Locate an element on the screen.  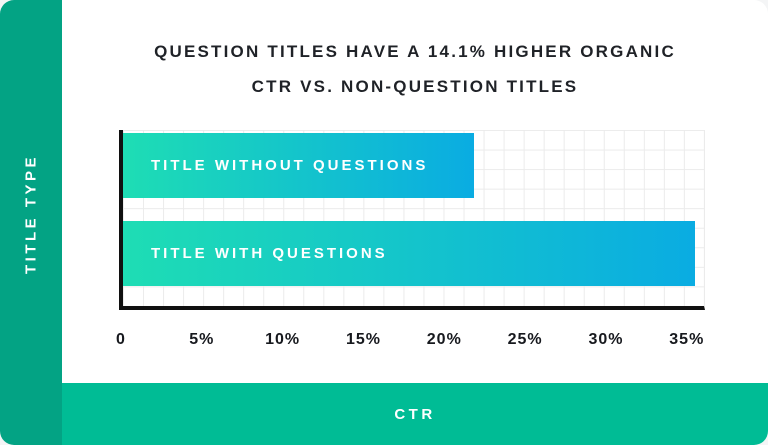
chart-title-line2: CTR VS. NON-QUESTION TITLES is located at coordinates (415, 86).